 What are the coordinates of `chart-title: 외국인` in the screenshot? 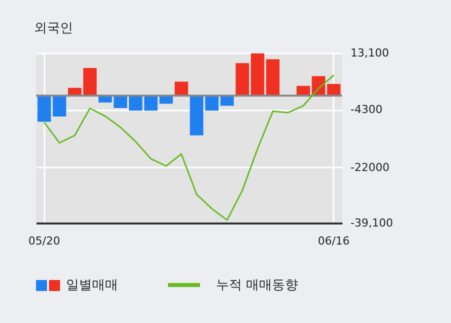 It's located at (53, 28).